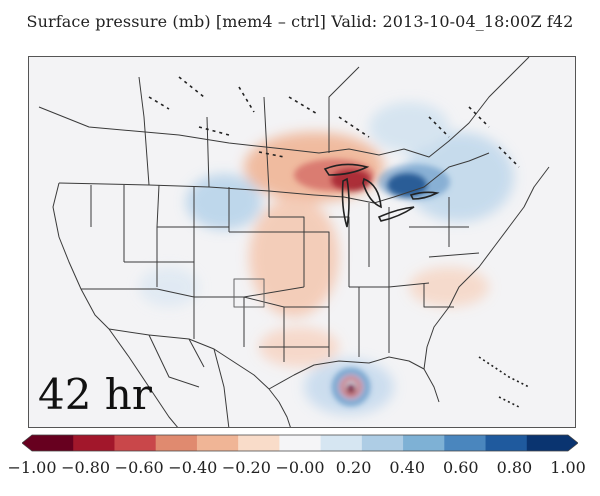 This screenshot has height=496, width=600. I want to click on hurricane-core, so click(351, 389).